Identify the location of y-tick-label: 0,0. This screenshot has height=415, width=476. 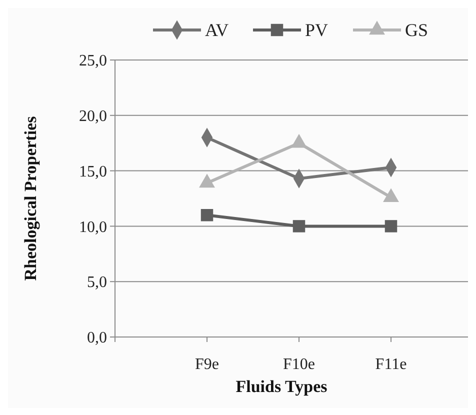
(97, 338).